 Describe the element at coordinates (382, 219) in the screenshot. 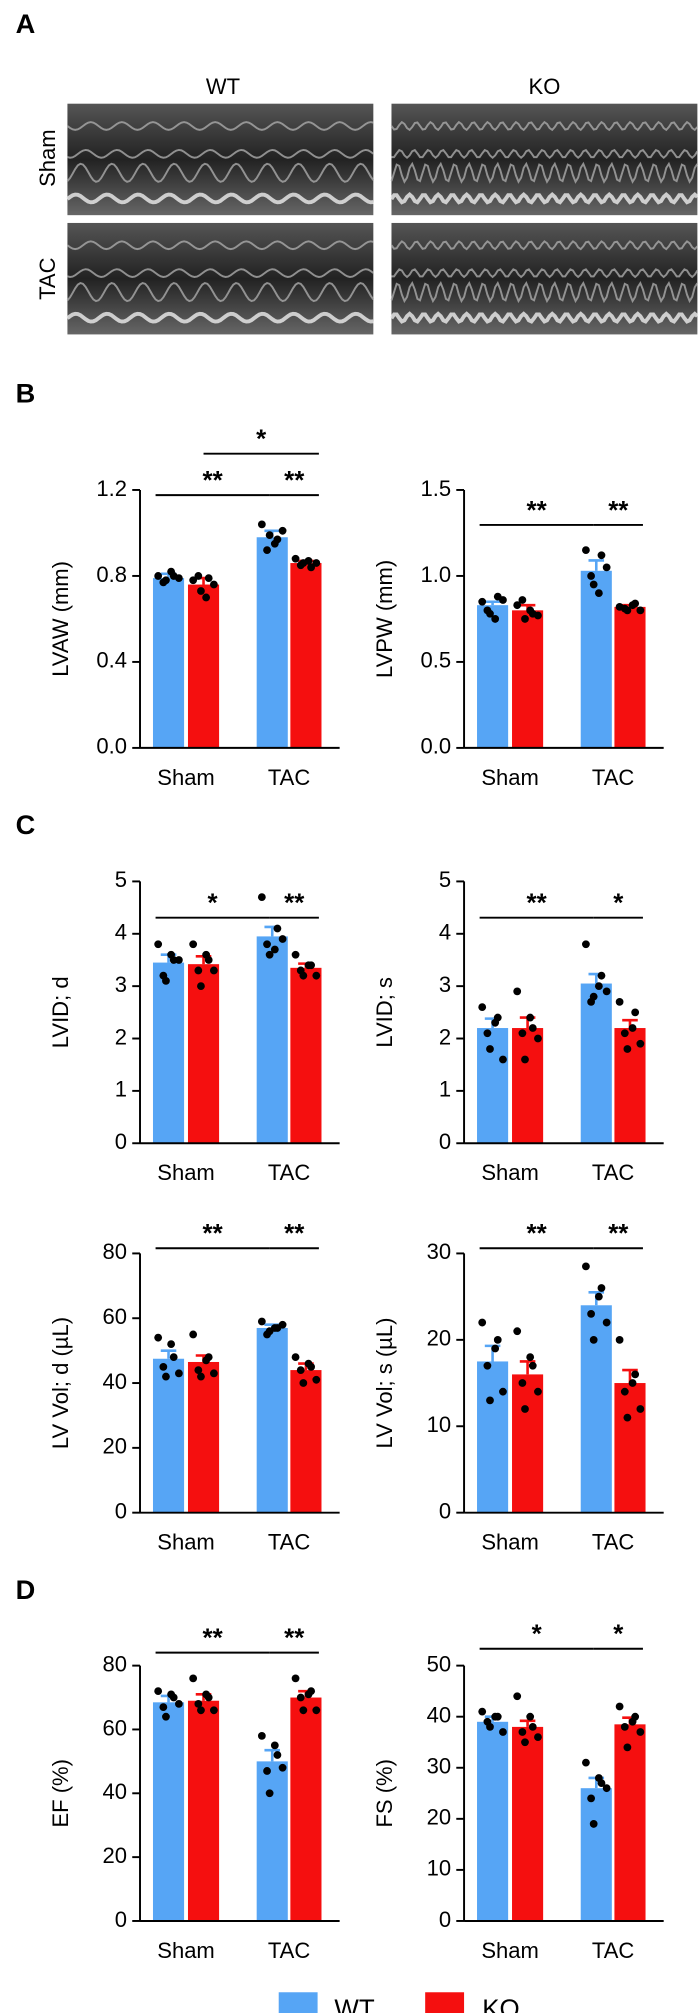

I see `echo-images` at that location.